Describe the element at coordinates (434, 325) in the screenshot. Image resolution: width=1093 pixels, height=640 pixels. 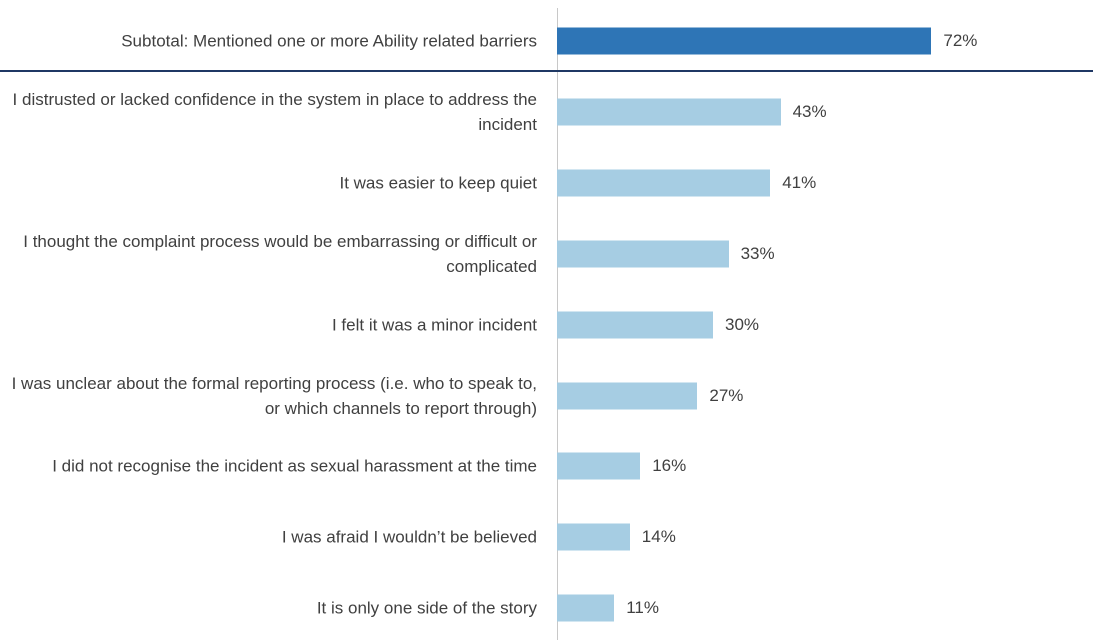
I see `category-label: I felt it was a minor incident` at that location.